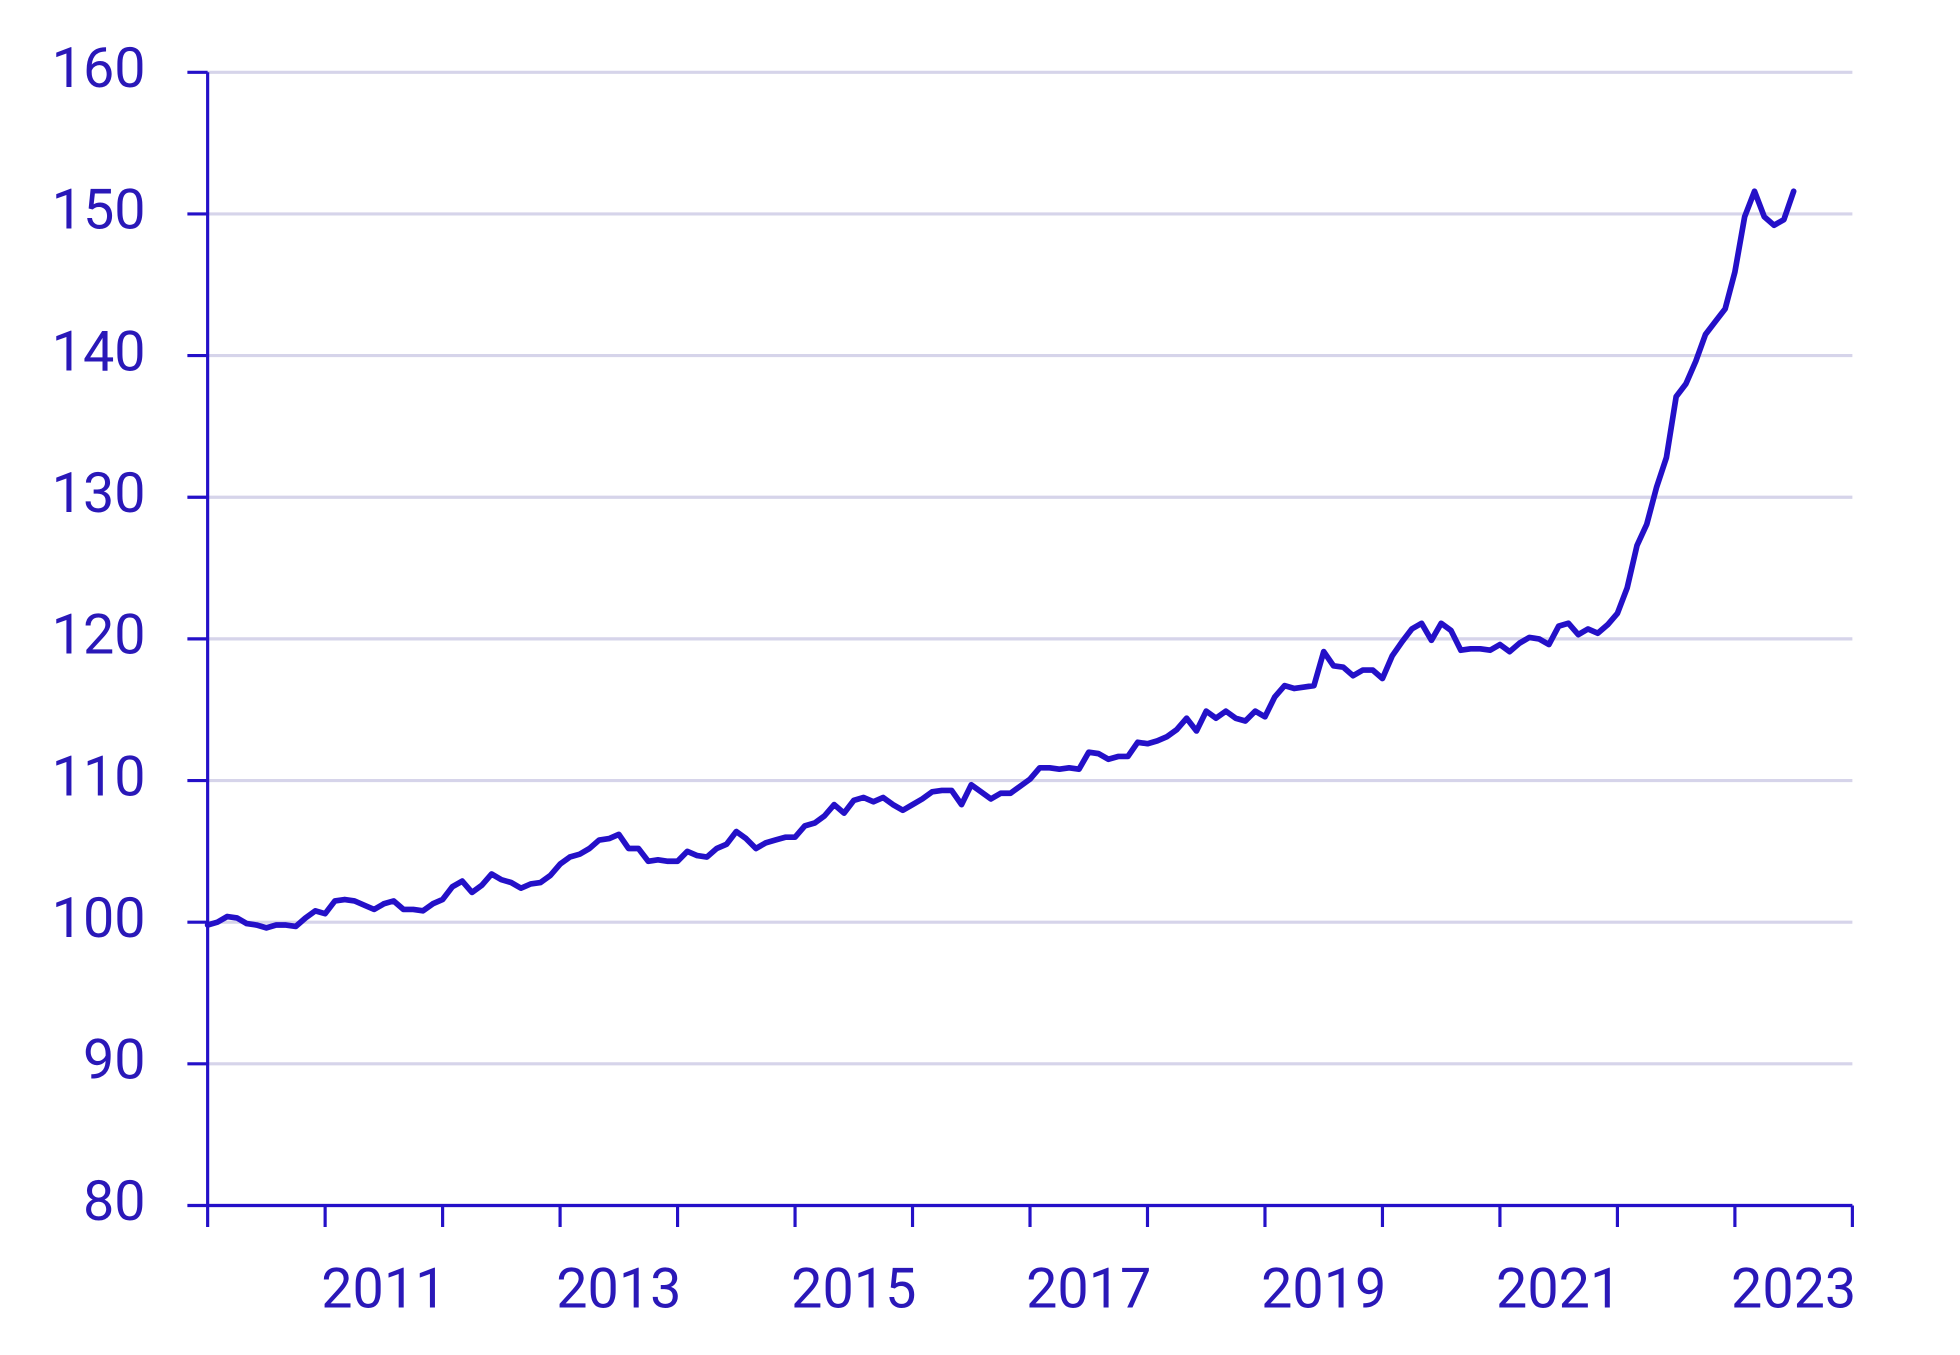  What do you see at coordinates (99, 210) in the screenshot?
I see `y-tick-label: 150` at bounding box center [99, 210].